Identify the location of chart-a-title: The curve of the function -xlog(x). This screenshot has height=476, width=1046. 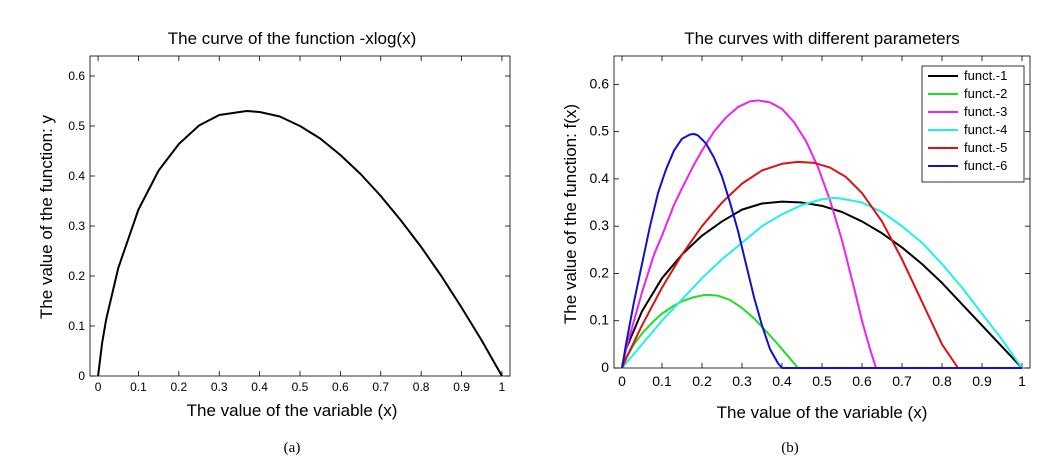
(292, 38).